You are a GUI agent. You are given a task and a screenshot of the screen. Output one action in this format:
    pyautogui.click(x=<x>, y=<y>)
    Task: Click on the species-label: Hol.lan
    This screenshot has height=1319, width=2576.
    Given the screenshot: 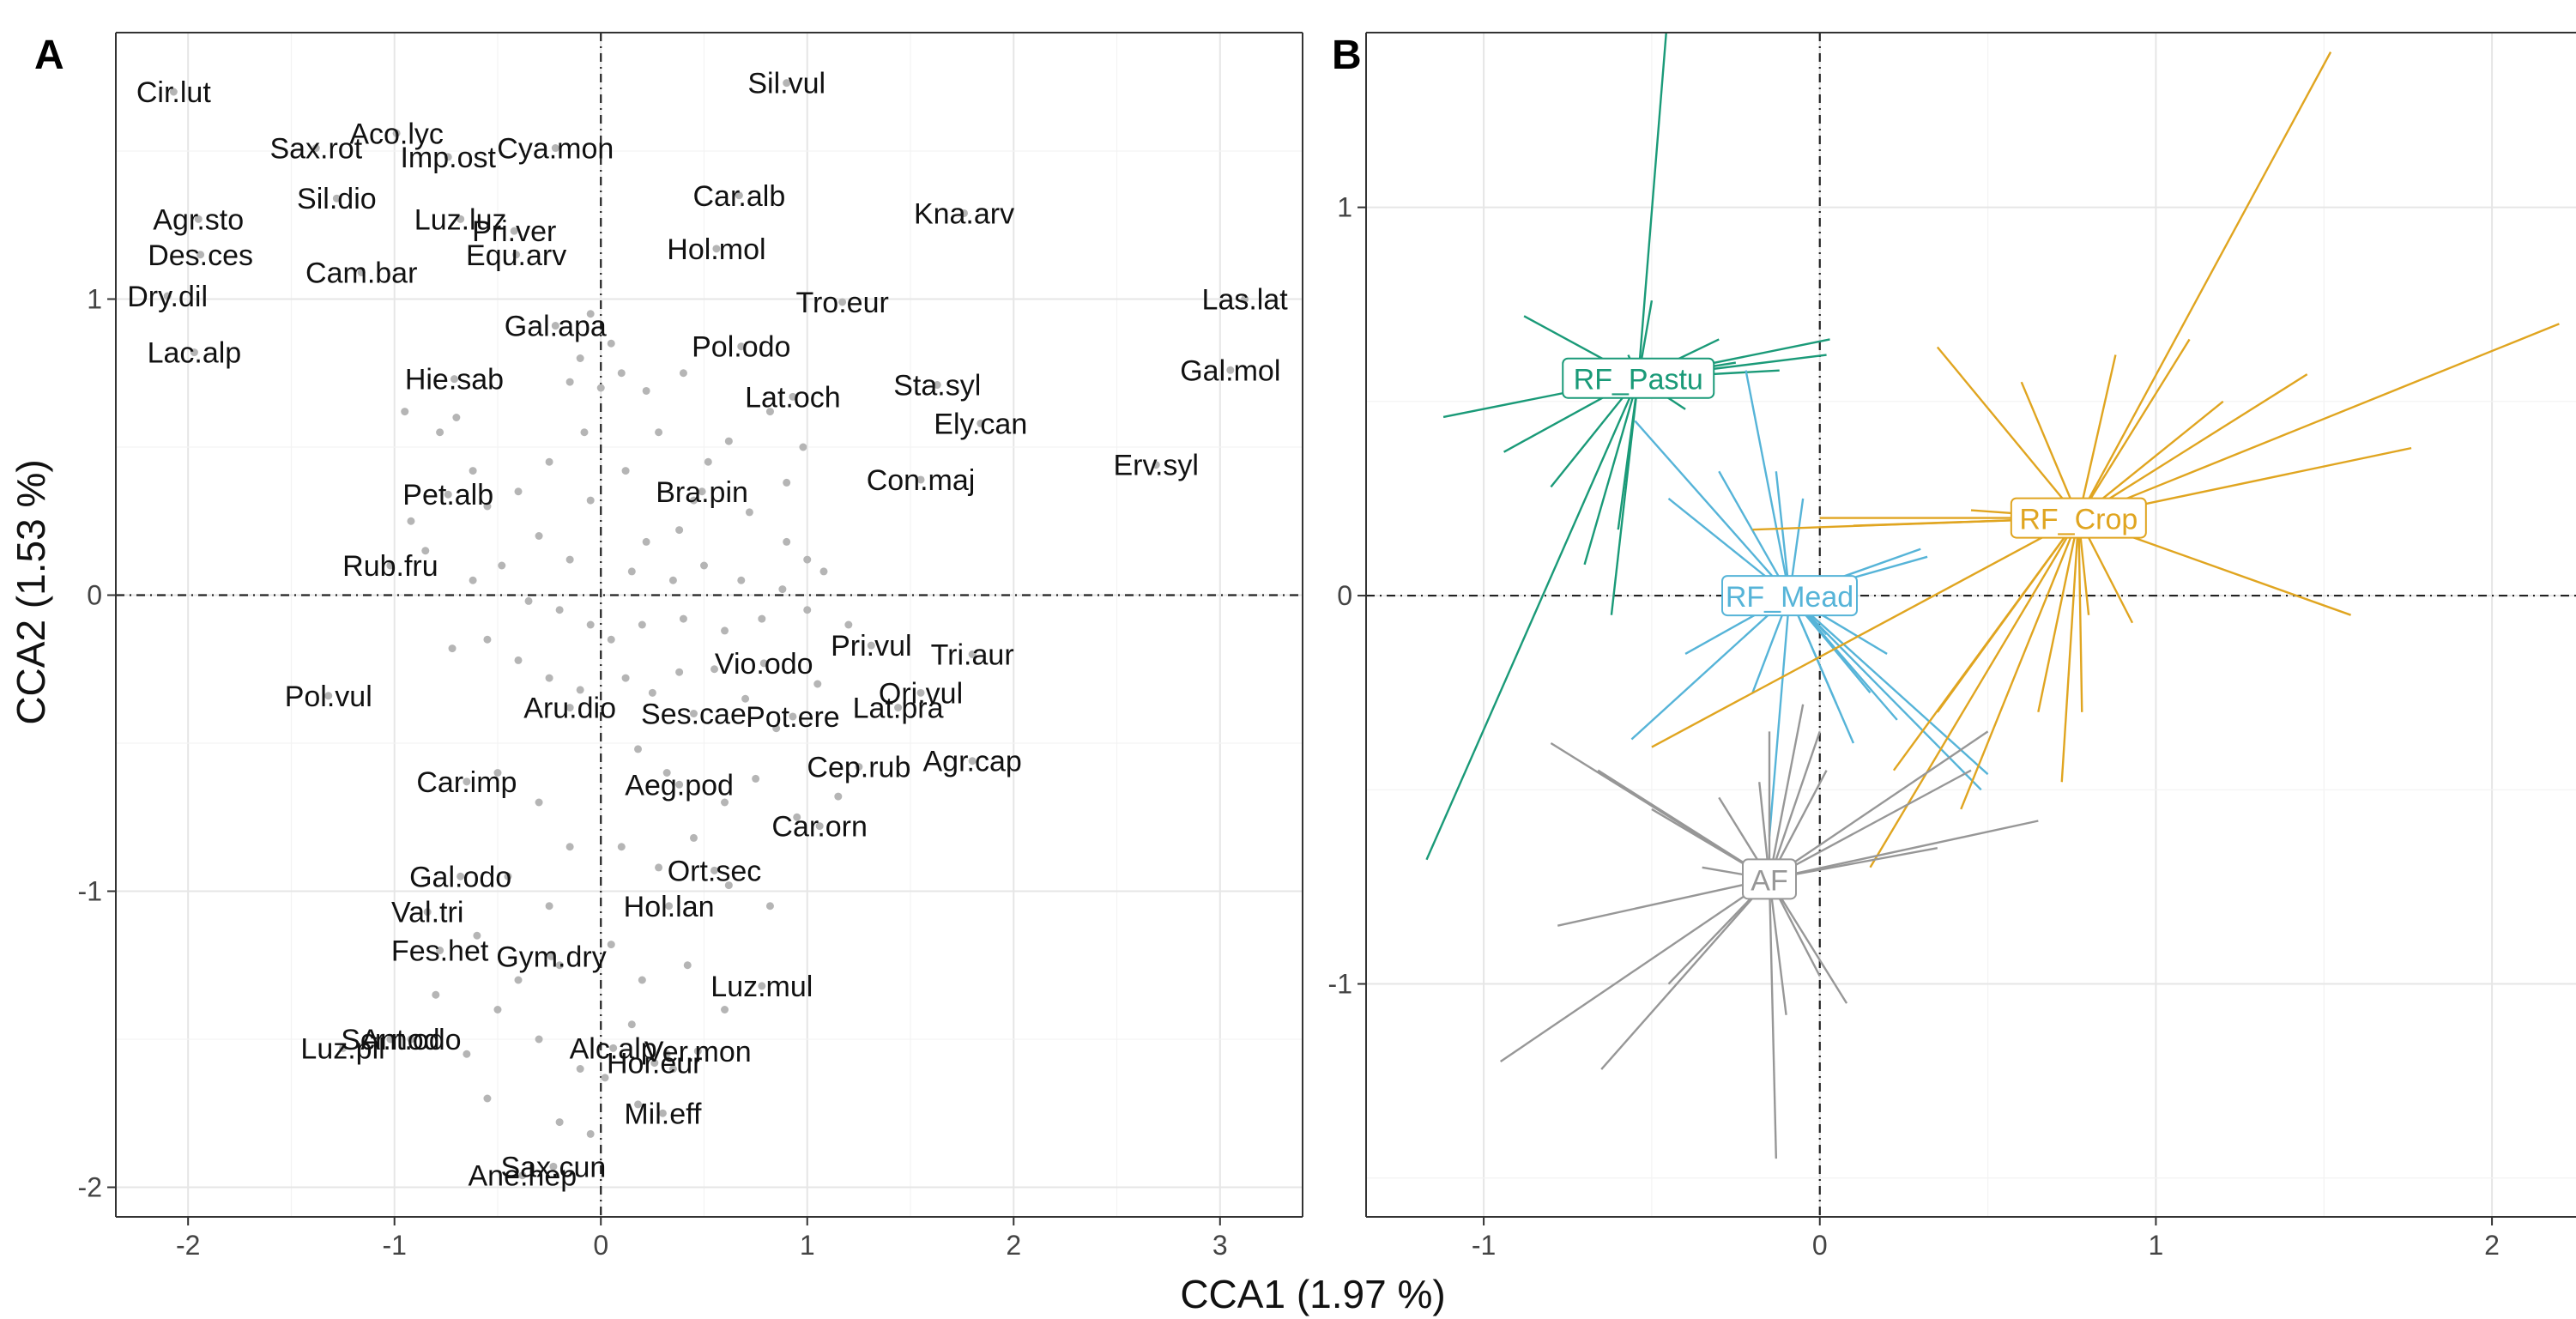 What is the action you would take?
    pyautogui.click(x=669, y=907)
    